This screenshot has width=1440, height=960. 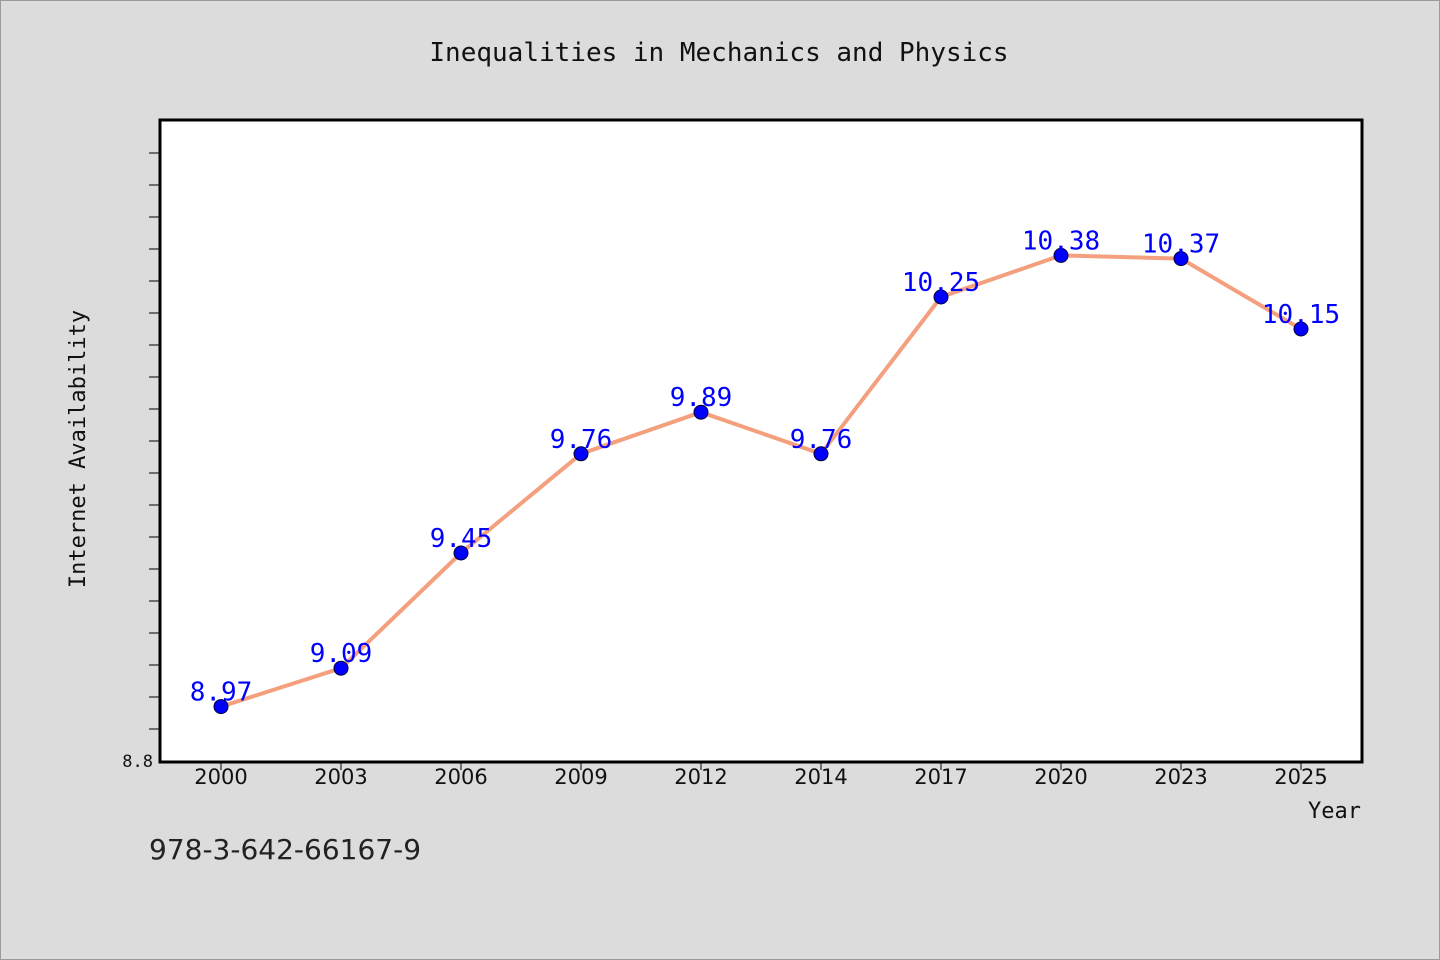 What do you see at coordinates (1060, 777) in the screenshot?
I see `x-tick-label: 2020` at bounding box center [1060, 777].